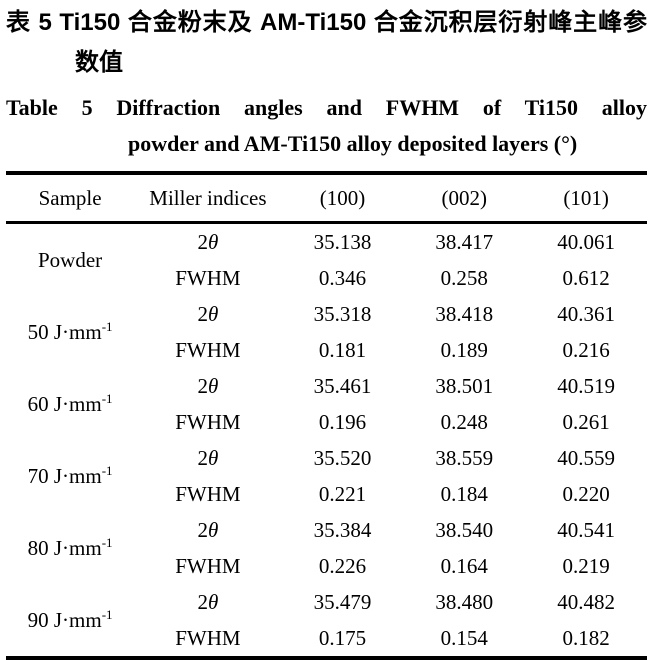  What do you see at coordinates (586, 637) in the screenshot?
I see `value-cell-101: 0.182` at bounding box center [586, 637].